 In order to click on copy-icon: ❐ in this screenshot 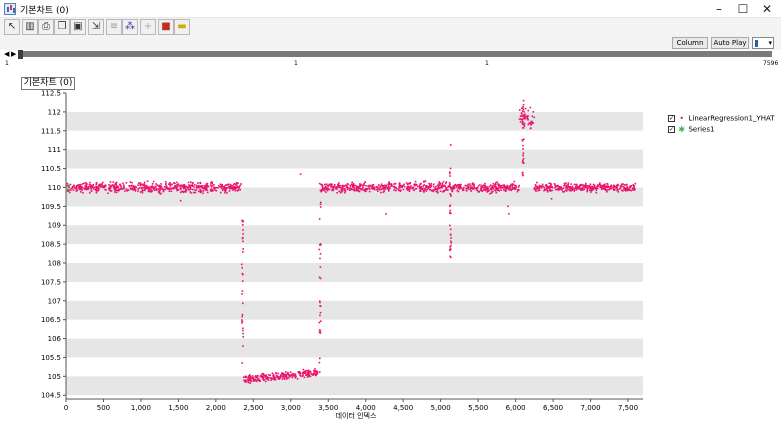, I will do `click(62, 27)`.